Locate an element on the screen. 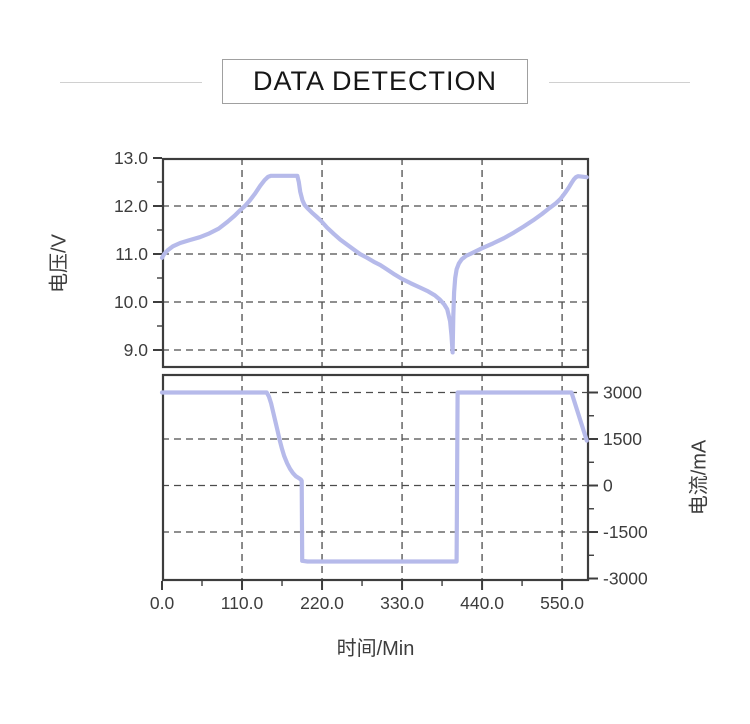  x-tick-label: 220.0 is located at coordinates (322, 603).